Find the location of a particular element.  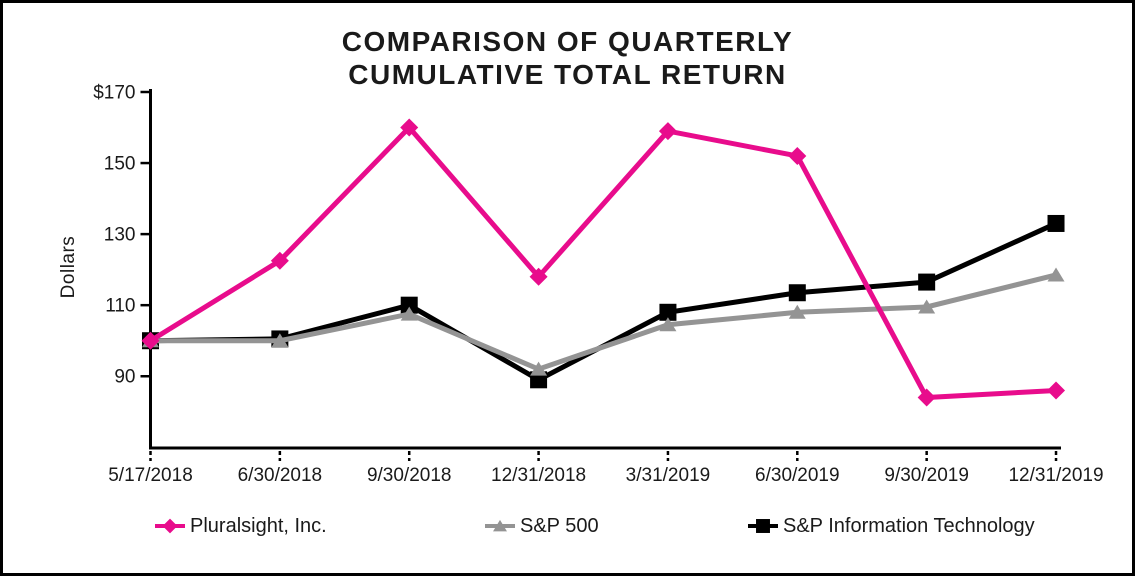

legend-item-sp-info-tech: S&P Information Technology is located at coordinates (890, 526).